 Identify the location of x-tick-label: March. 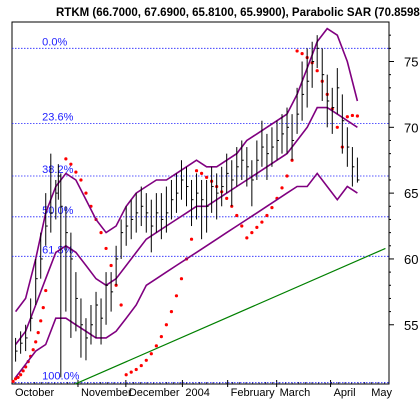
(295, 393).